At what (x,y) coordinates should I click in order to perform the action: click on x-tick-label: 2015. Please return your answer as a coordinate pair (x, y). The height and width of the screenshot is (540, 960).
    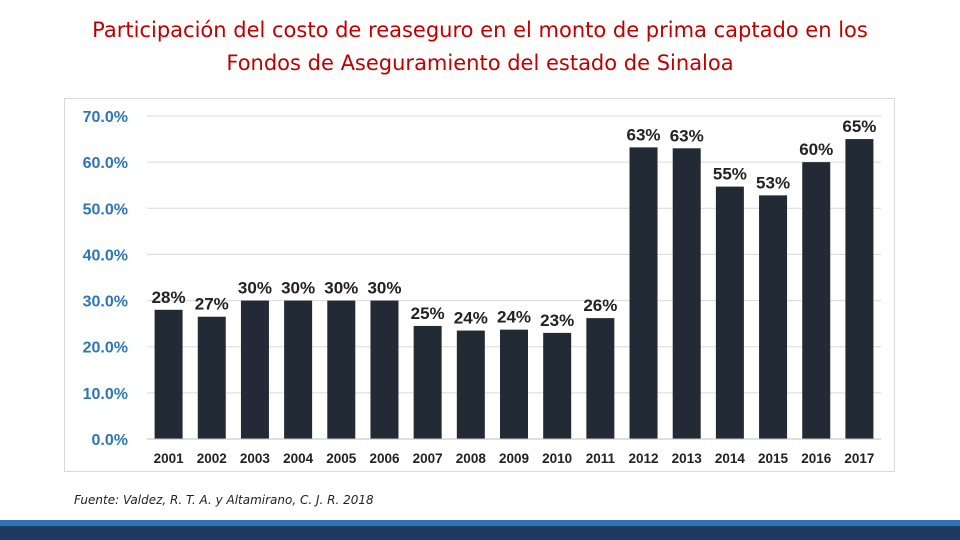
    Looking at the image, I should click on (773, 458).